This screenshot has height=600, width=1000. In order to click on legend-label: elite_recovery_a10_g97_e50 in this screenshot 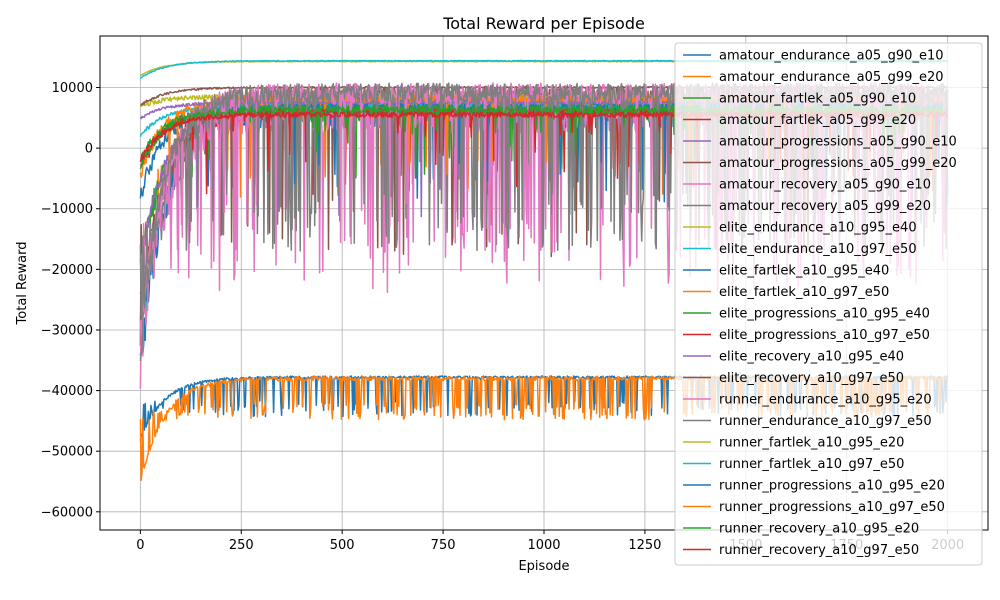, I will do `click(811, 378)`.